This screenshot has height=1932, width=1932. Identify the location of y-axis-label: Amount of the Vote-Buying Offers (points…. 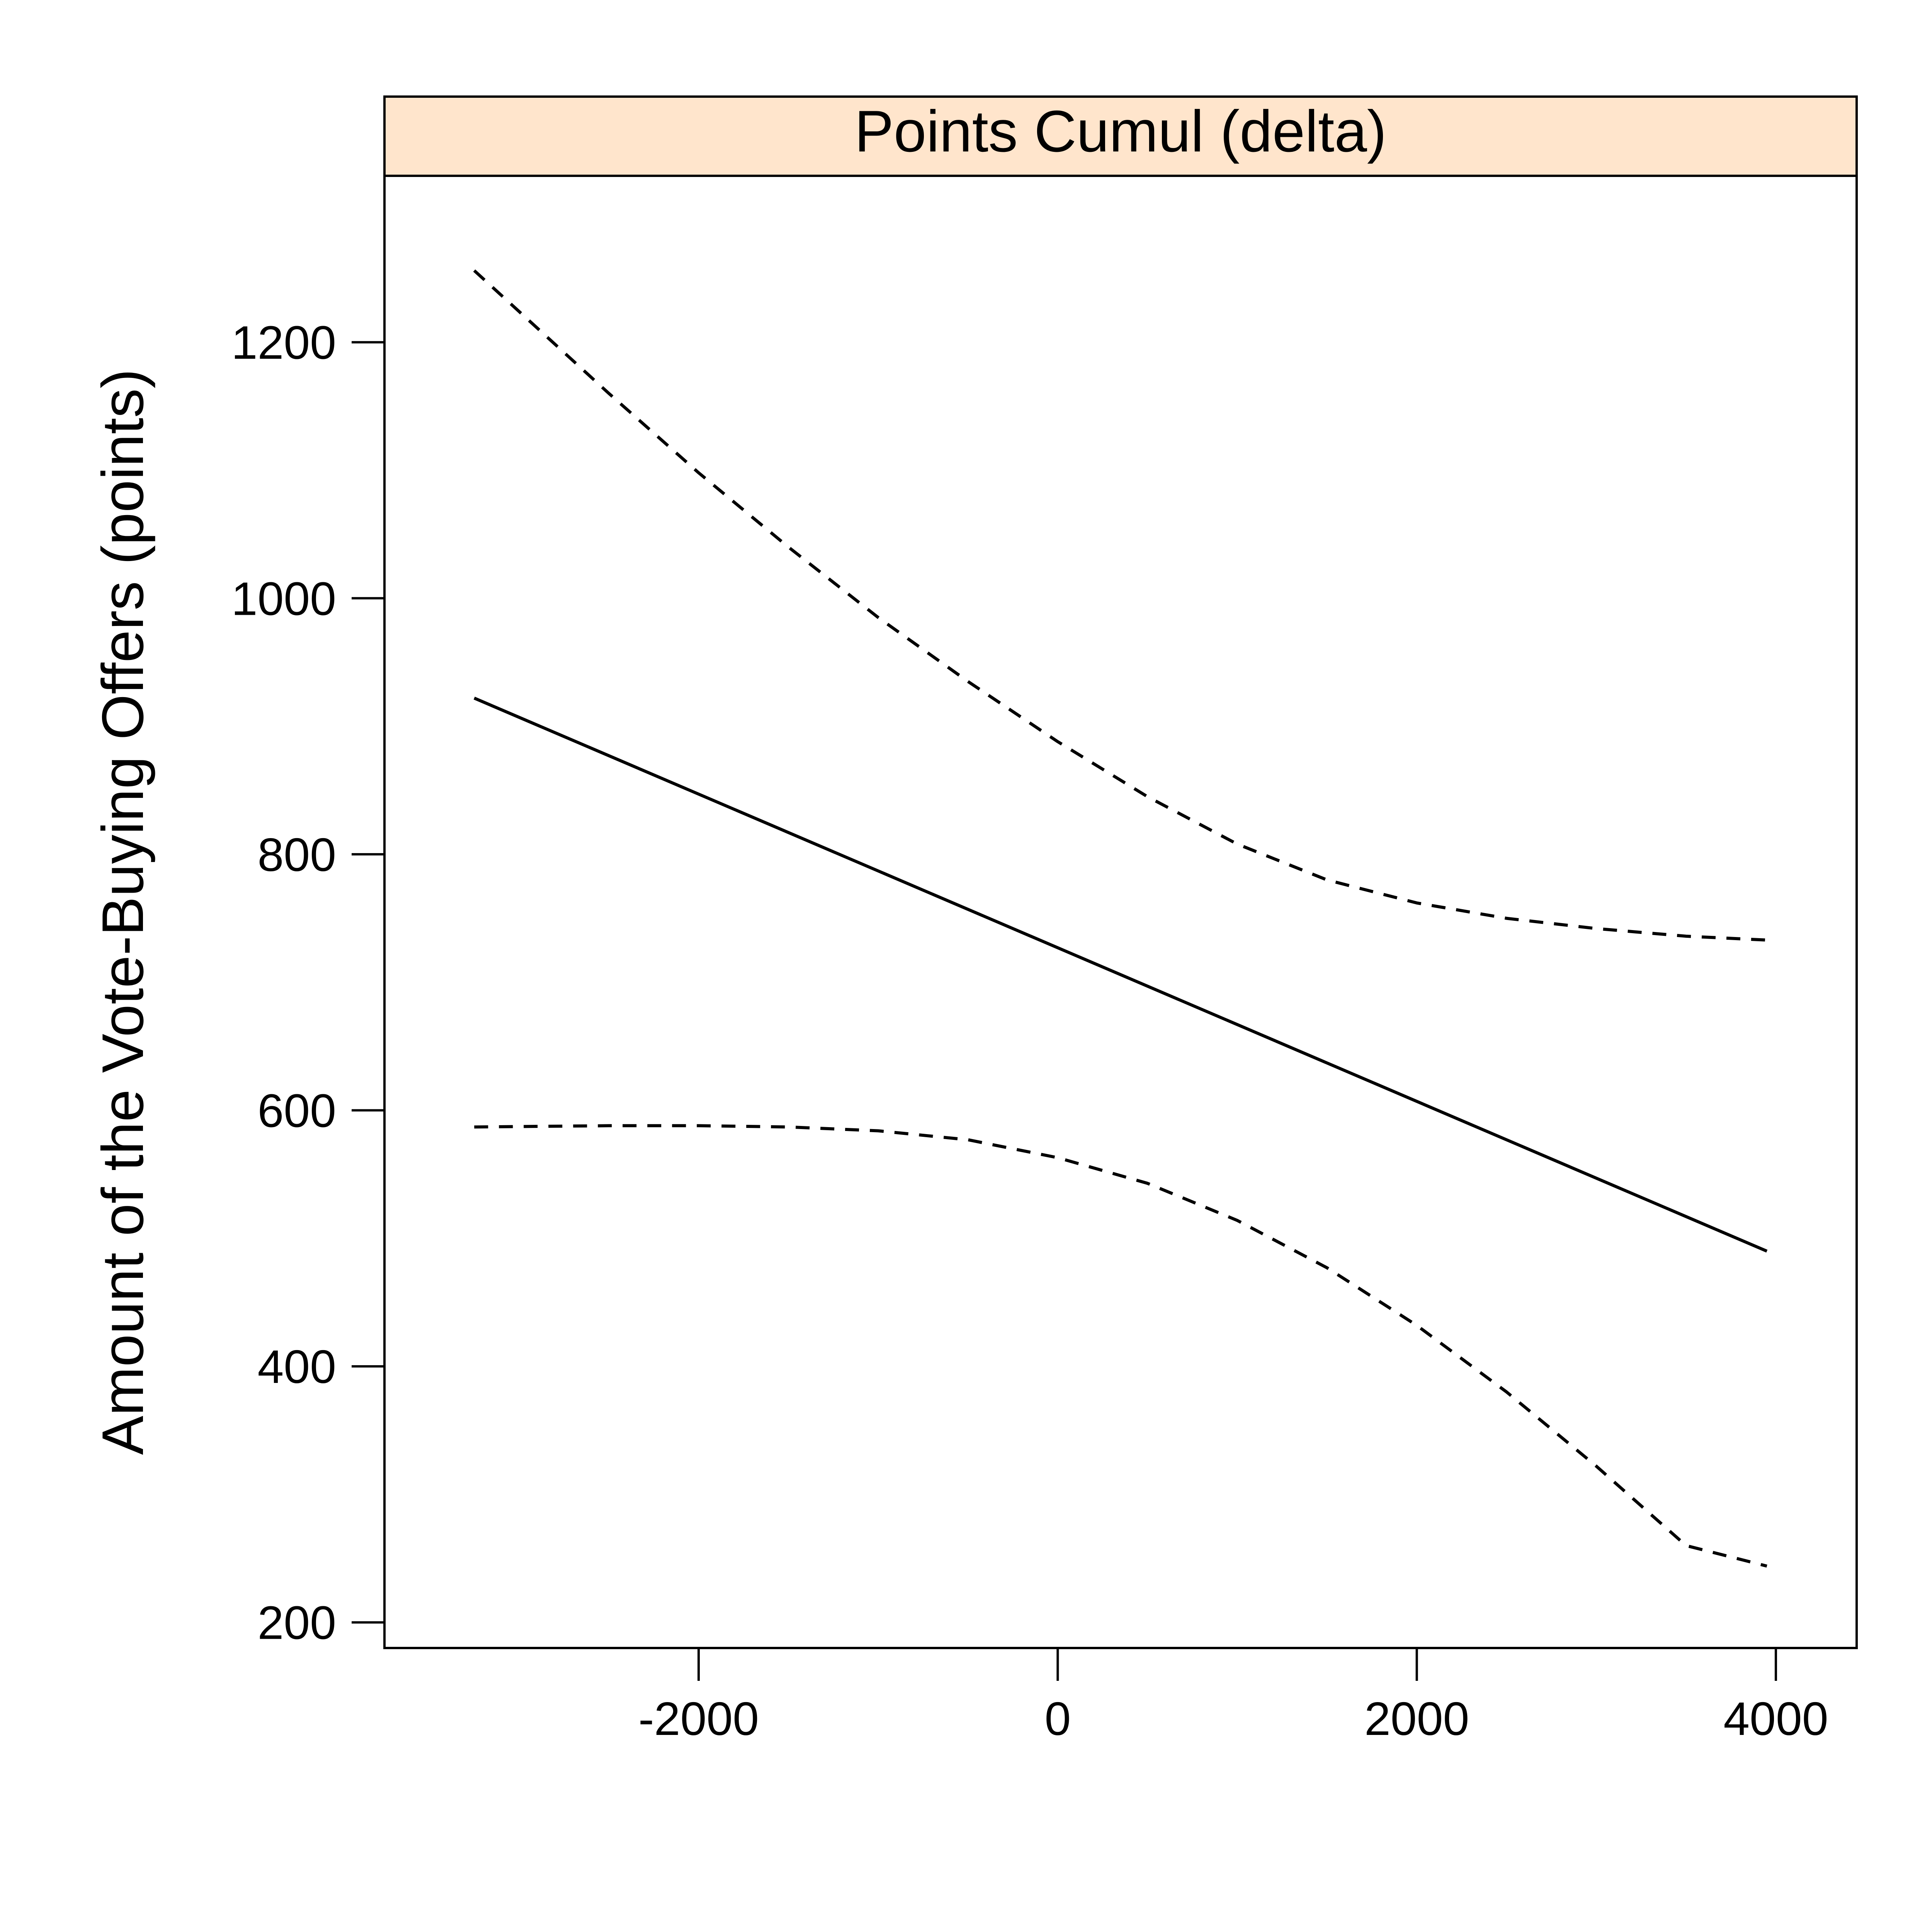
(123, 912).